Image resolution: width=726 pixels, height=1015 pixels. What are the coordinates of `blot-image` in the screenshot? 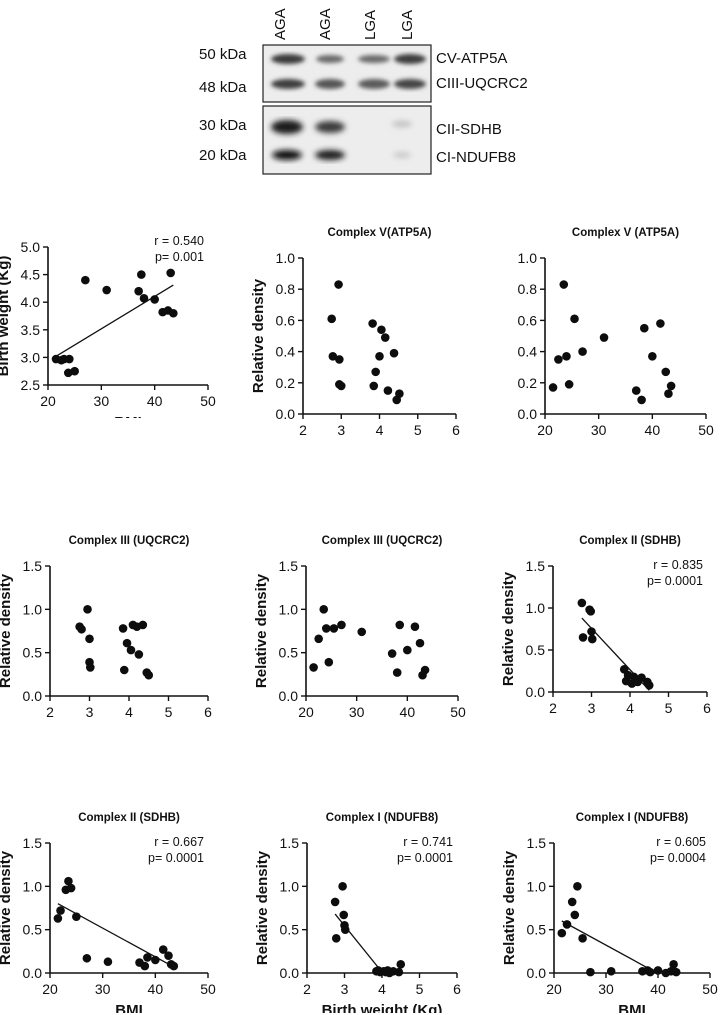 It's located at (347, 109).